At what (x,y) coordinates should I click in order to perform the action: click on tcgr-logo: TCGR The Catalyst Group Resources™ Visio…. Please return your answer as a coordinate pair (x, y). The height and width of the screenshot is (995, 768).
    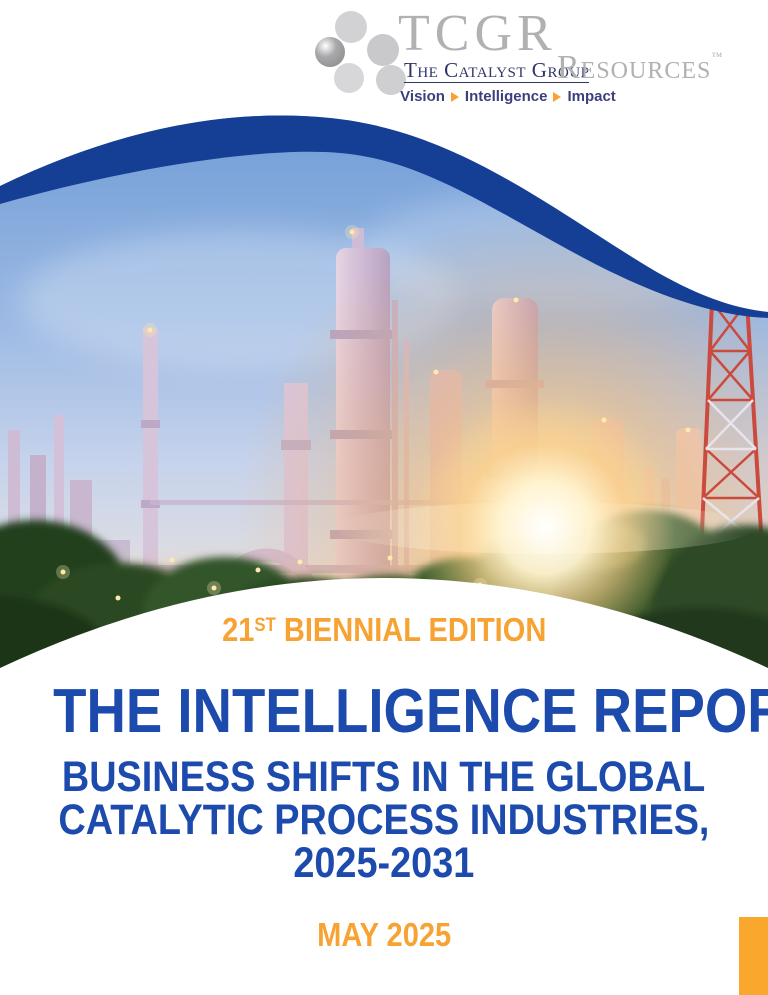
    Looking at the image, I should click on (384, 57).